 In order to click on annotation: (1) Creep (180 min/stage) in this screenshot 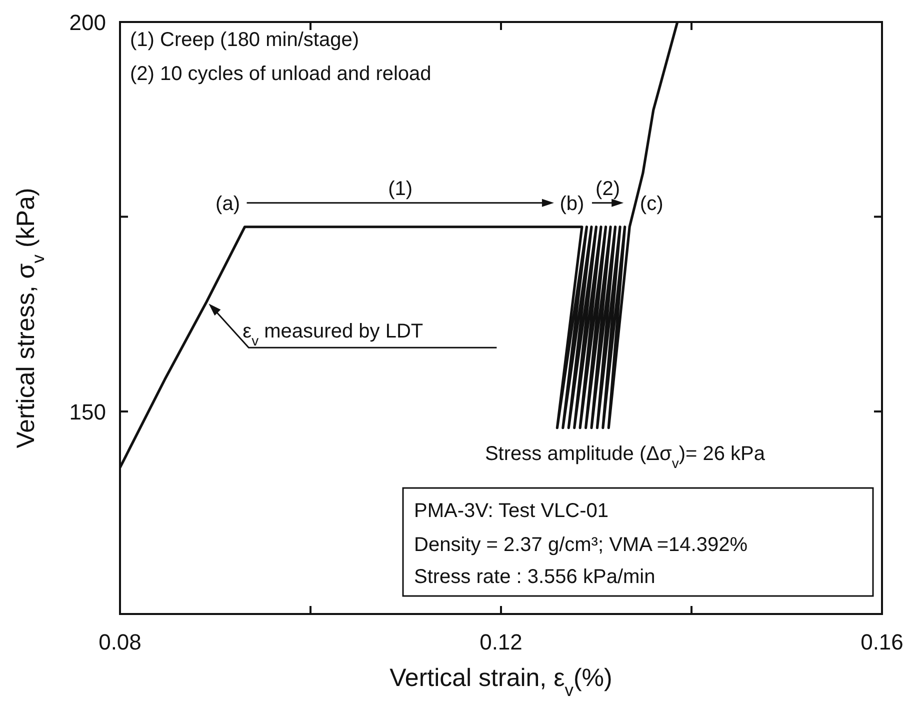, I will do `click(244, 40)`.